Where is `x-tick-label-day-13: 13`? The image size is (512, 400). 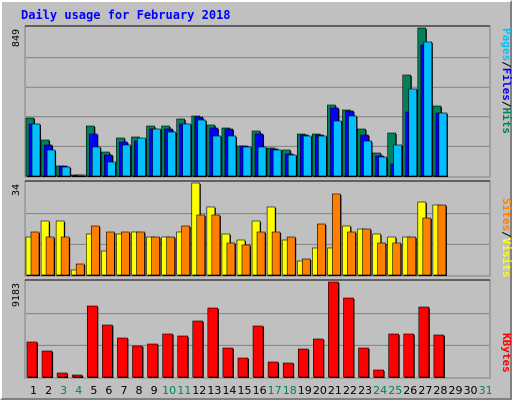 x-tick-label-day-13: 13 is located at coordinates (214, 390).